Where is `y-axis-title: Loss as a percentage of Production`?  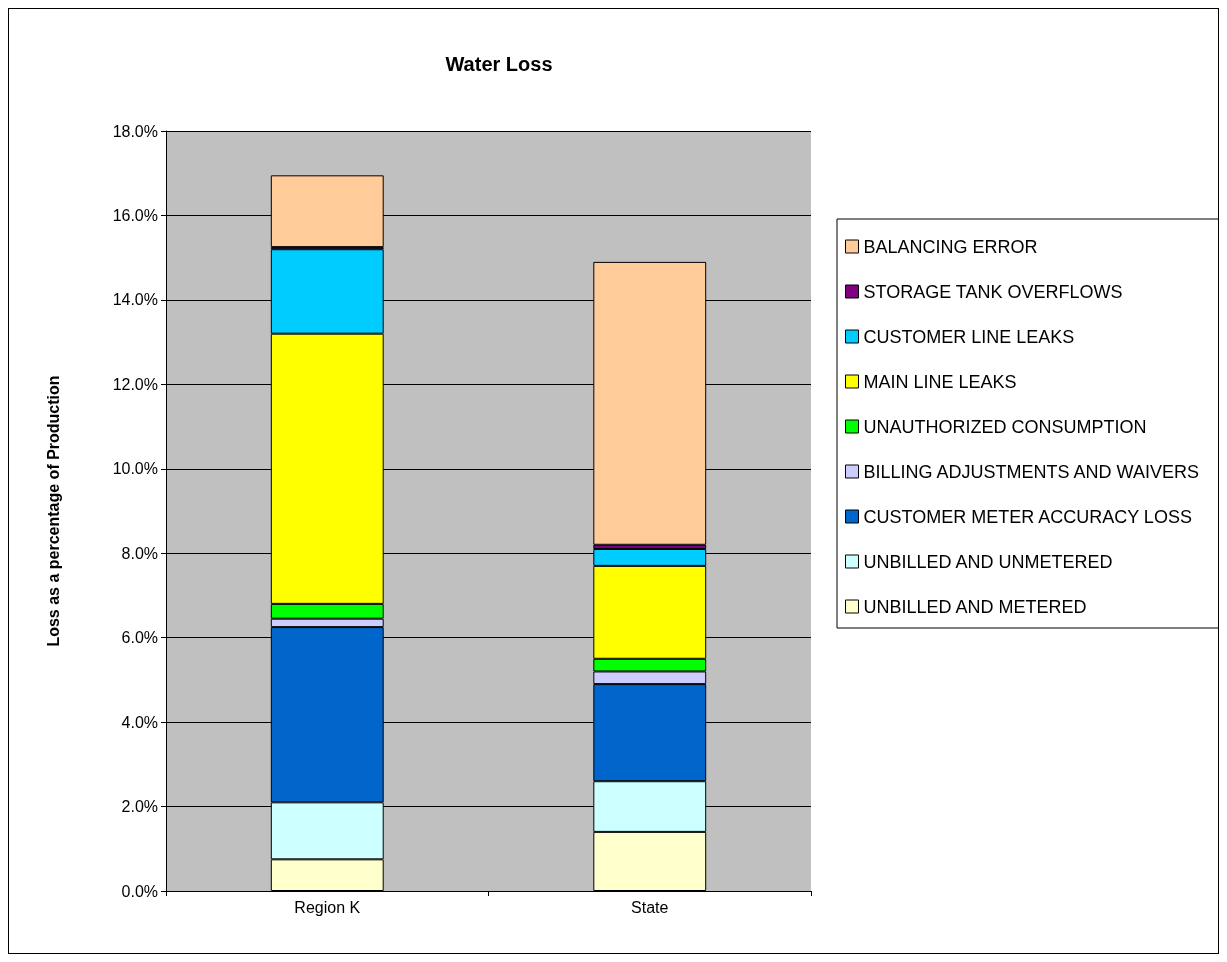 y-axis-title: Loss as a percentage of Production is located at coordinates (53, 511).